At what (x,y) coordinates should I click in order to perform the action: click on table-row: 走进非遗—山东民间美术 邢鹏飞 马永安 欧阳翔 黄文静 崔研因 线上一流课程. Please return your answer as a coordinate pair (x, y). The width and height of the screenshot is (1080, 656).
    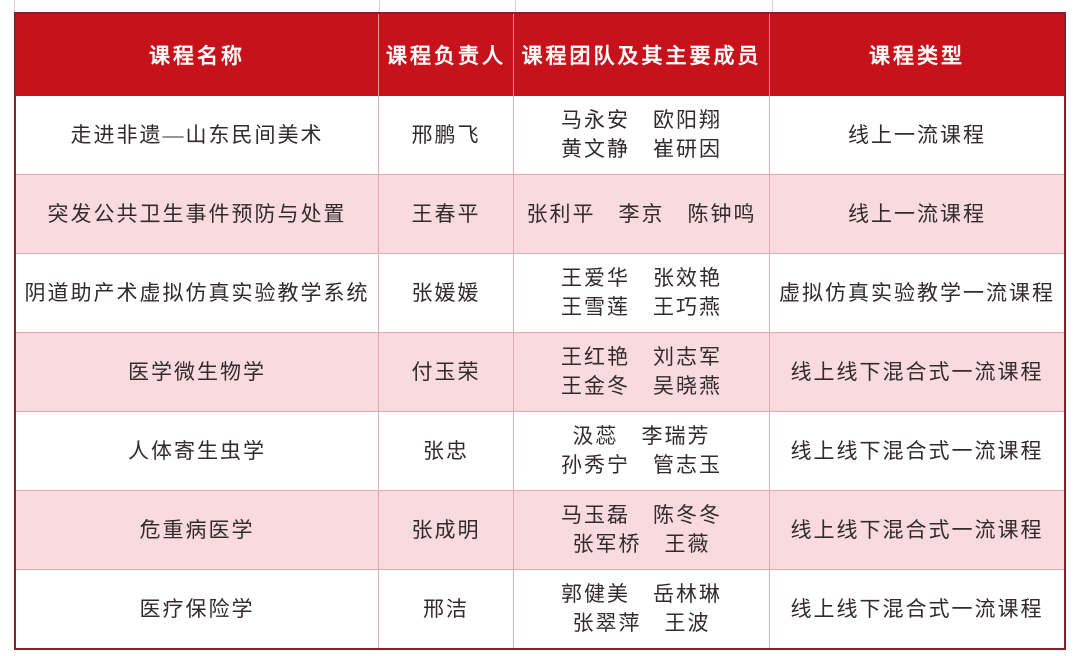
    Looking at the image, I should click on (540, 135).